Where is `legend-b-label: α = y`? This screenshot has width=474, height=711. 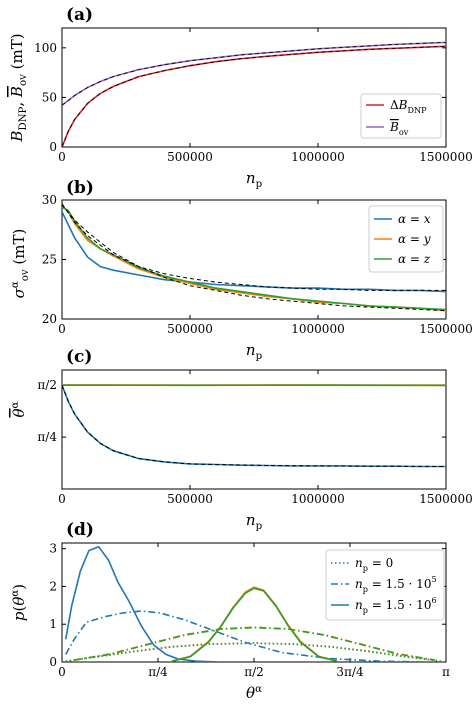
legend-b-label: α = y is located at coordinates (414, 239).